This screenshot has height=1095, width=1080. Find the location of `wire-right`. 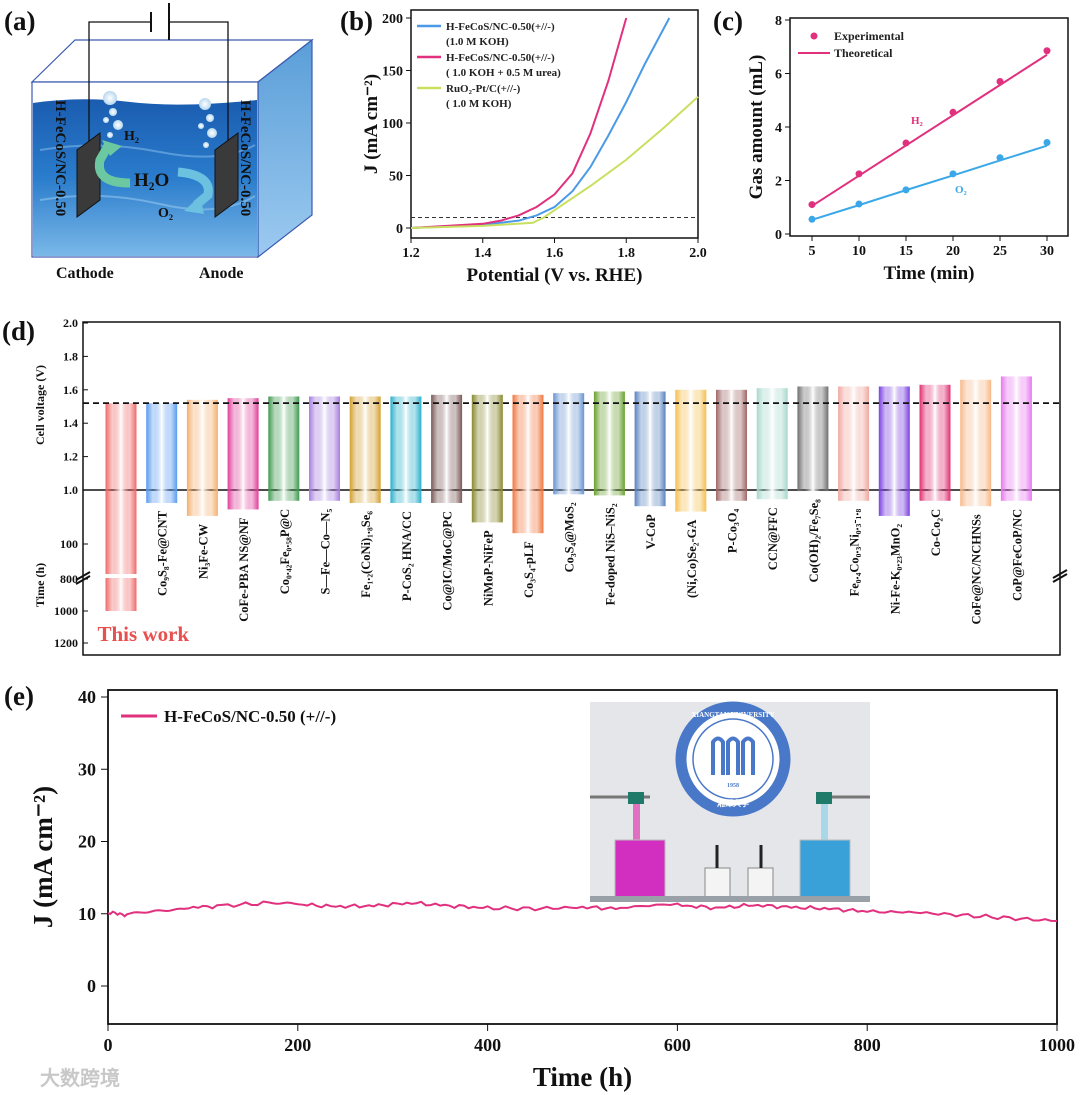

wire-right is located at coordinates (199, 83).